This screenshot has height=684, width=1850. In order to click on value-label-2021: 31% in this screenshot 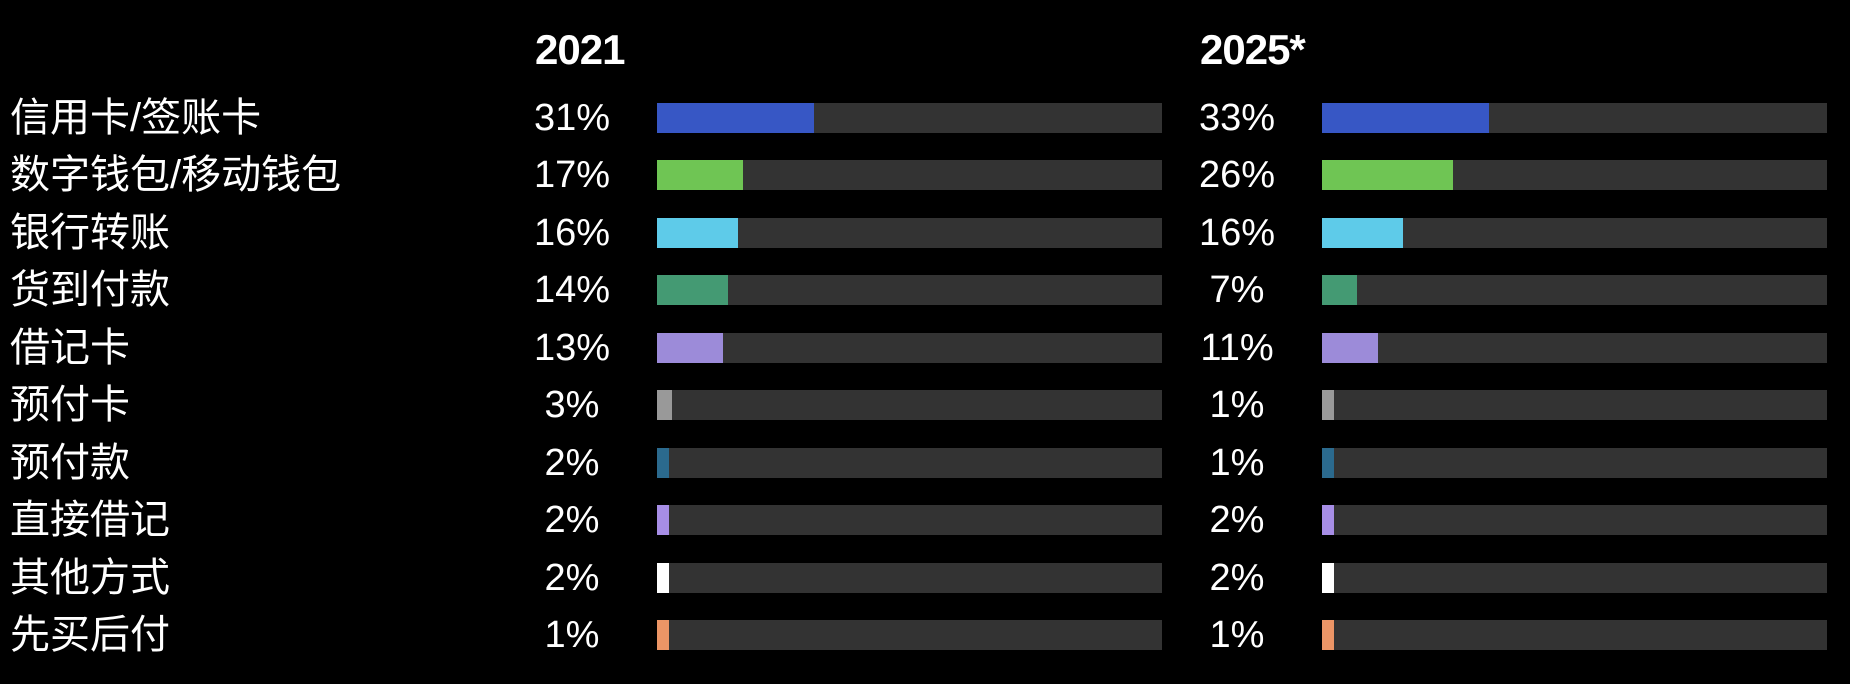, I will do `click(572, 117)`.